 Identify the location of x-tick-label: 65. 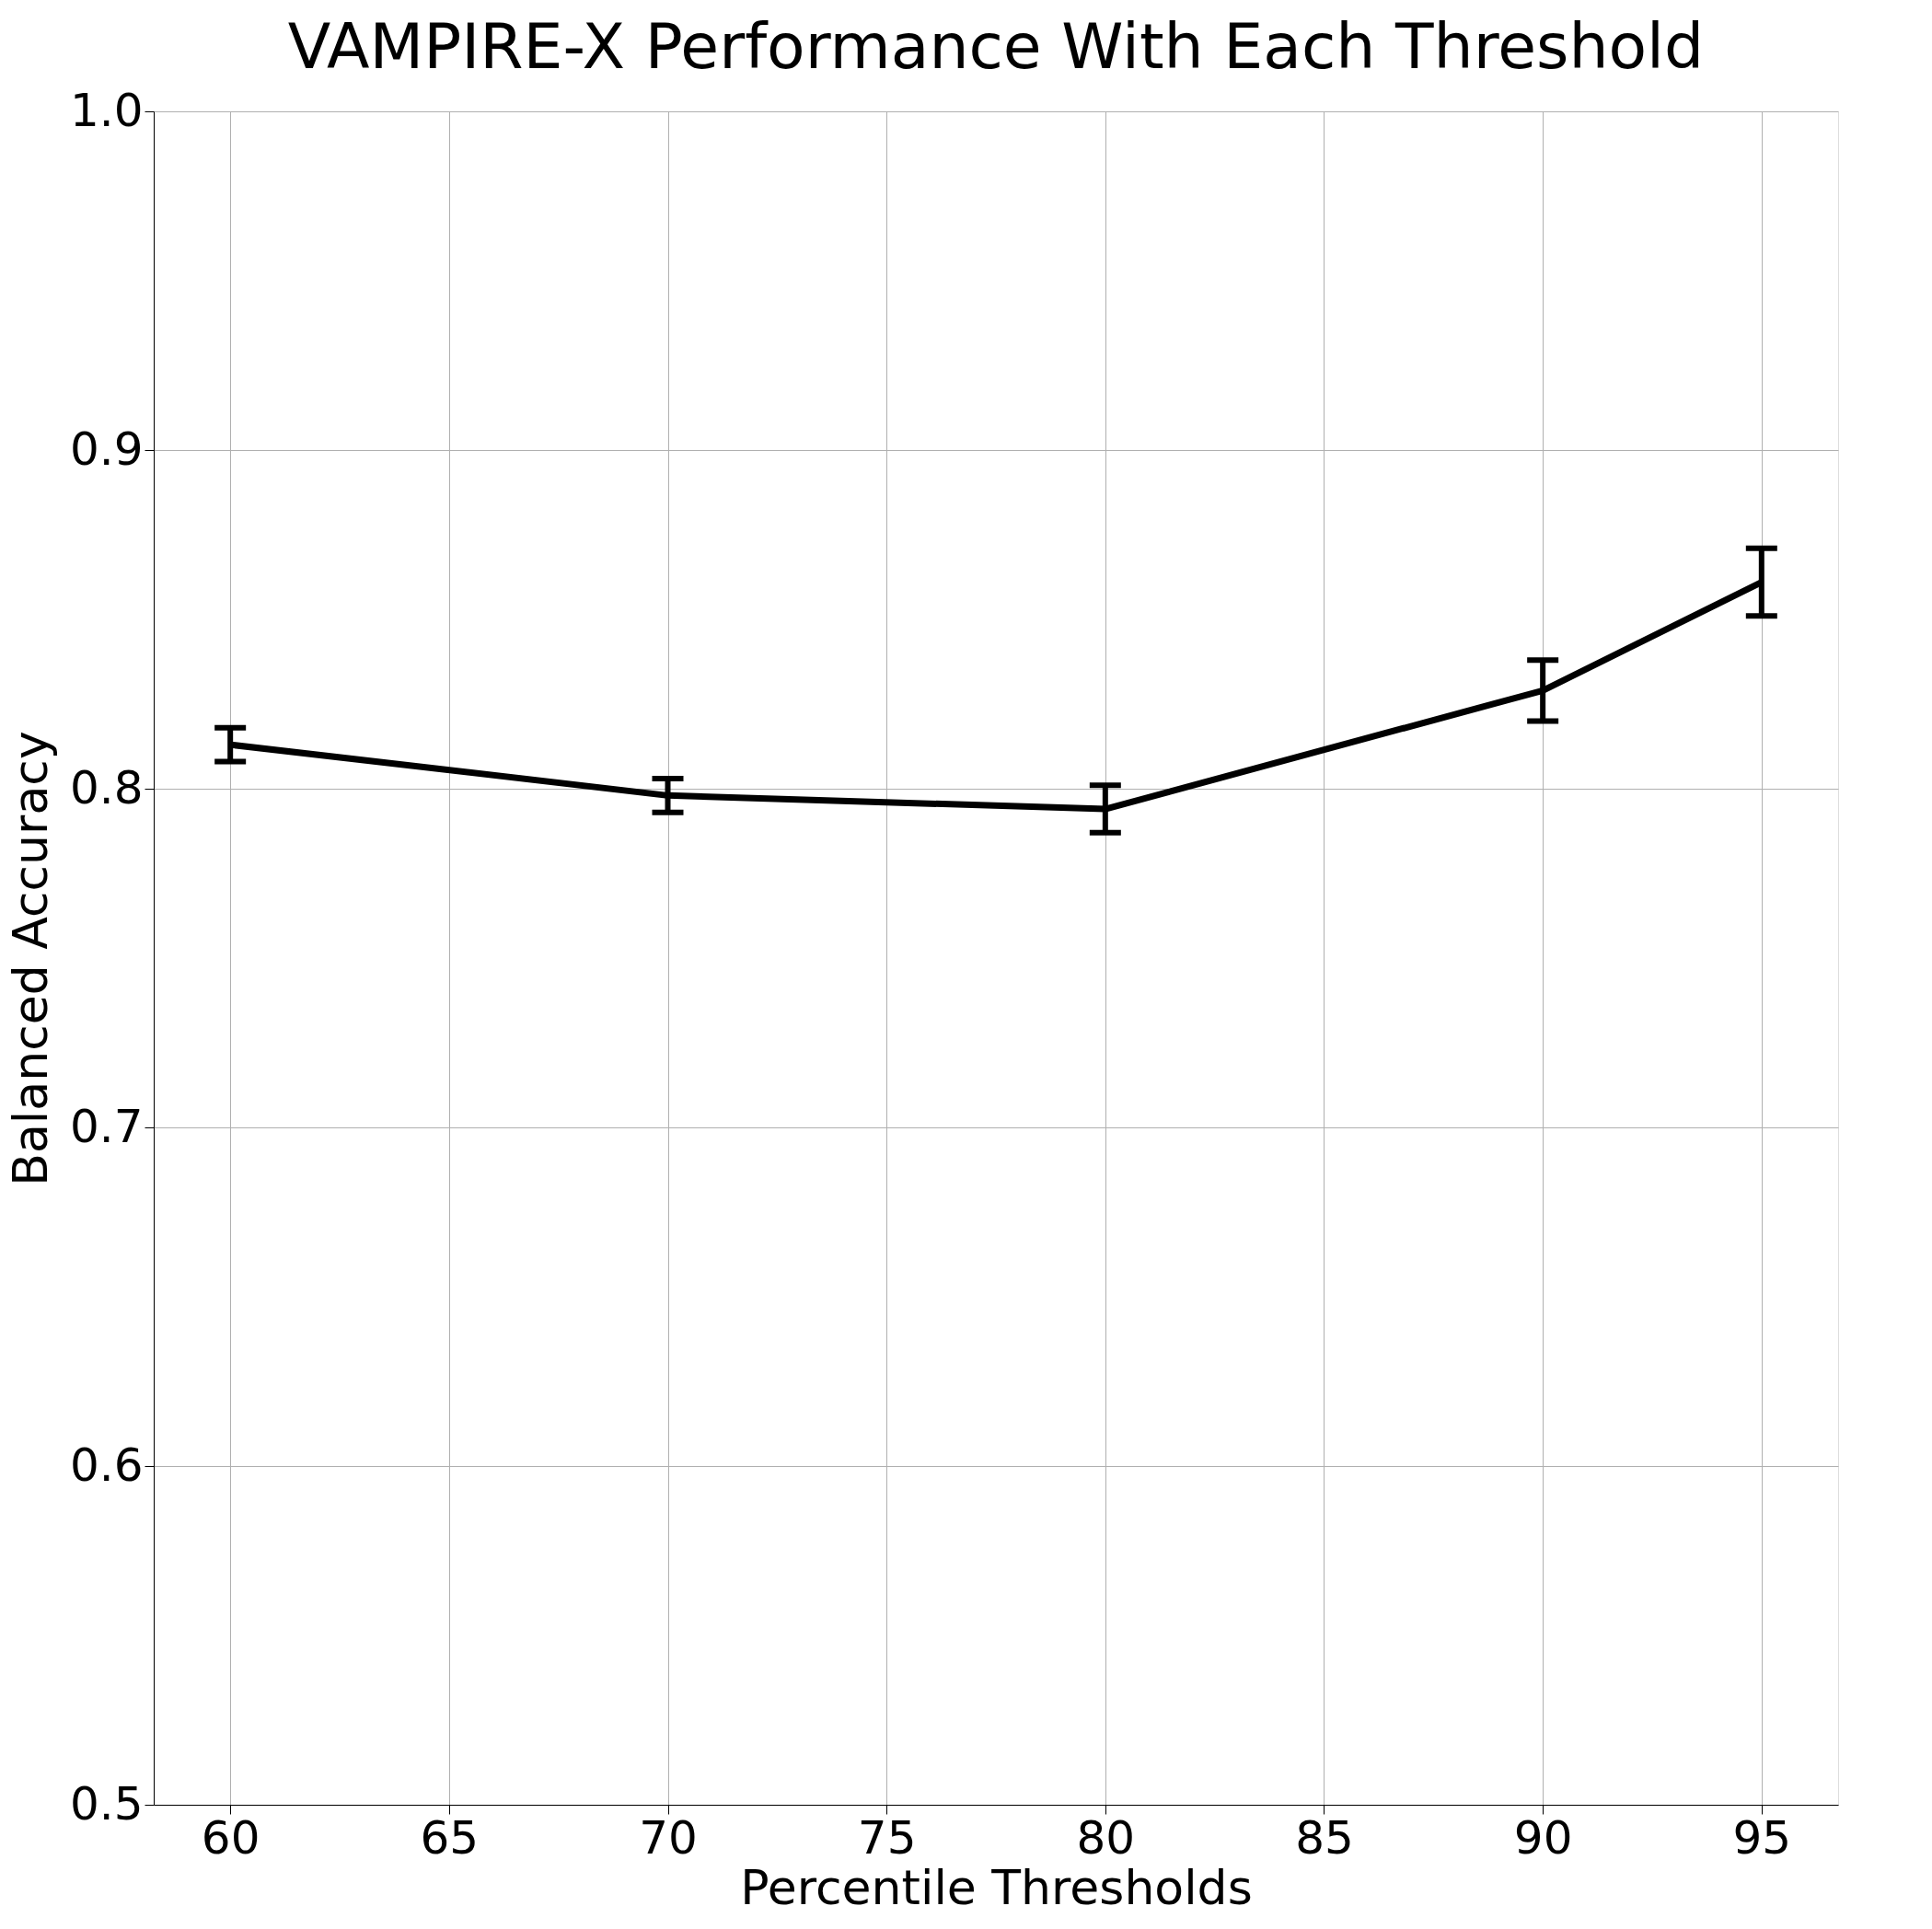
(450, 1837).